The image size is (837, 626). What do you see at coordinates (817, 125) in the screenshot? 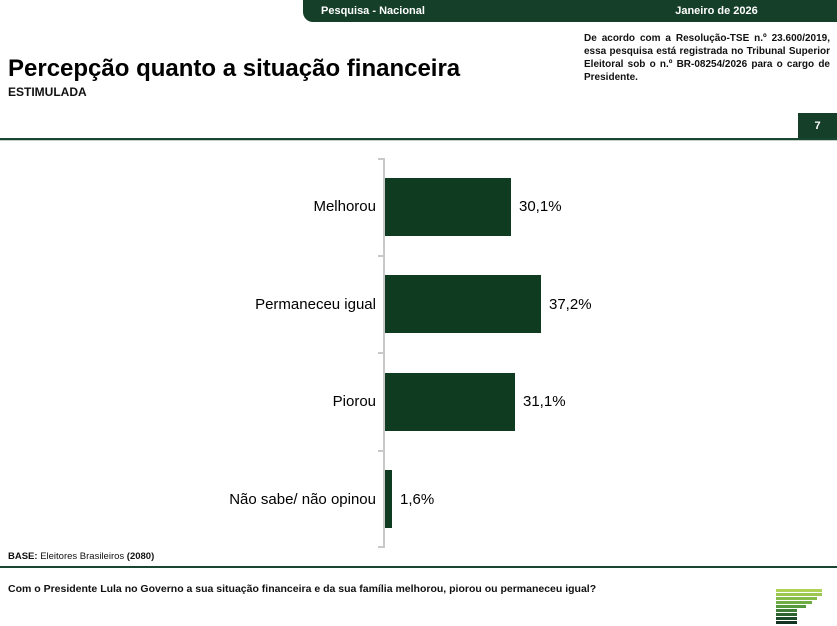
I see `page-number-badge: 7` at bounding box center [817, 125].